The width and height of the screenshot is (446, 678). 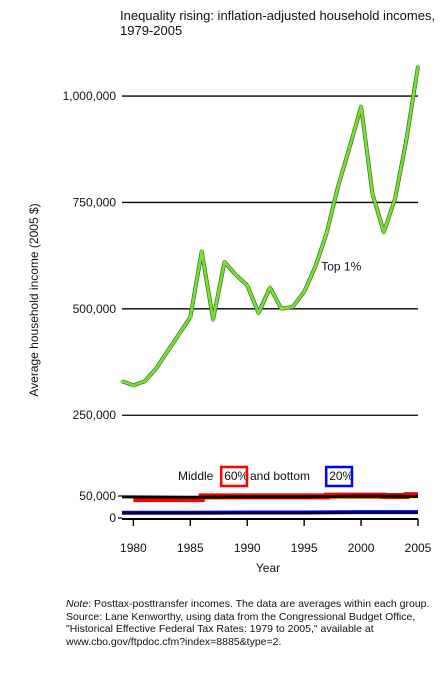 I want to click on lower-panel-caption: Middle 60% and bottom 20%, so click(x=266, y=476).